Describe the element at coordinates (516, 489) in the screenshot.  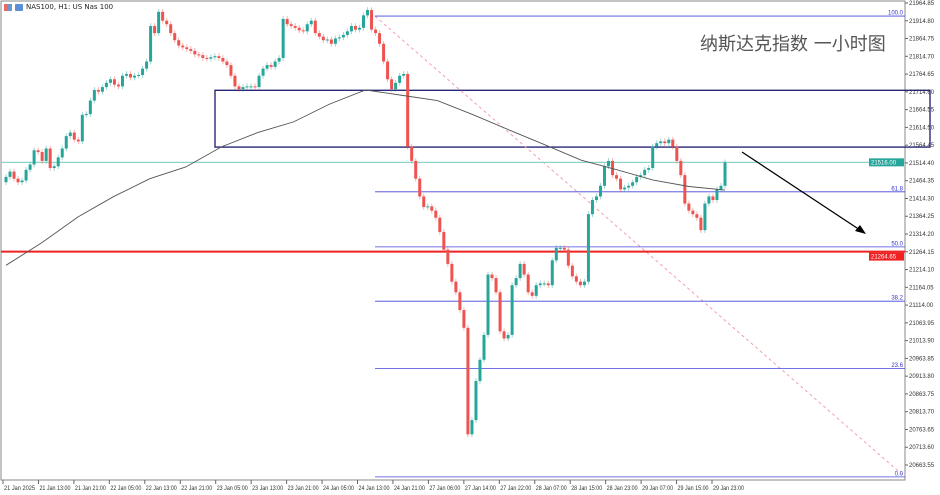
I see `x-tick-label: 27 Jan 22:00` at that location.